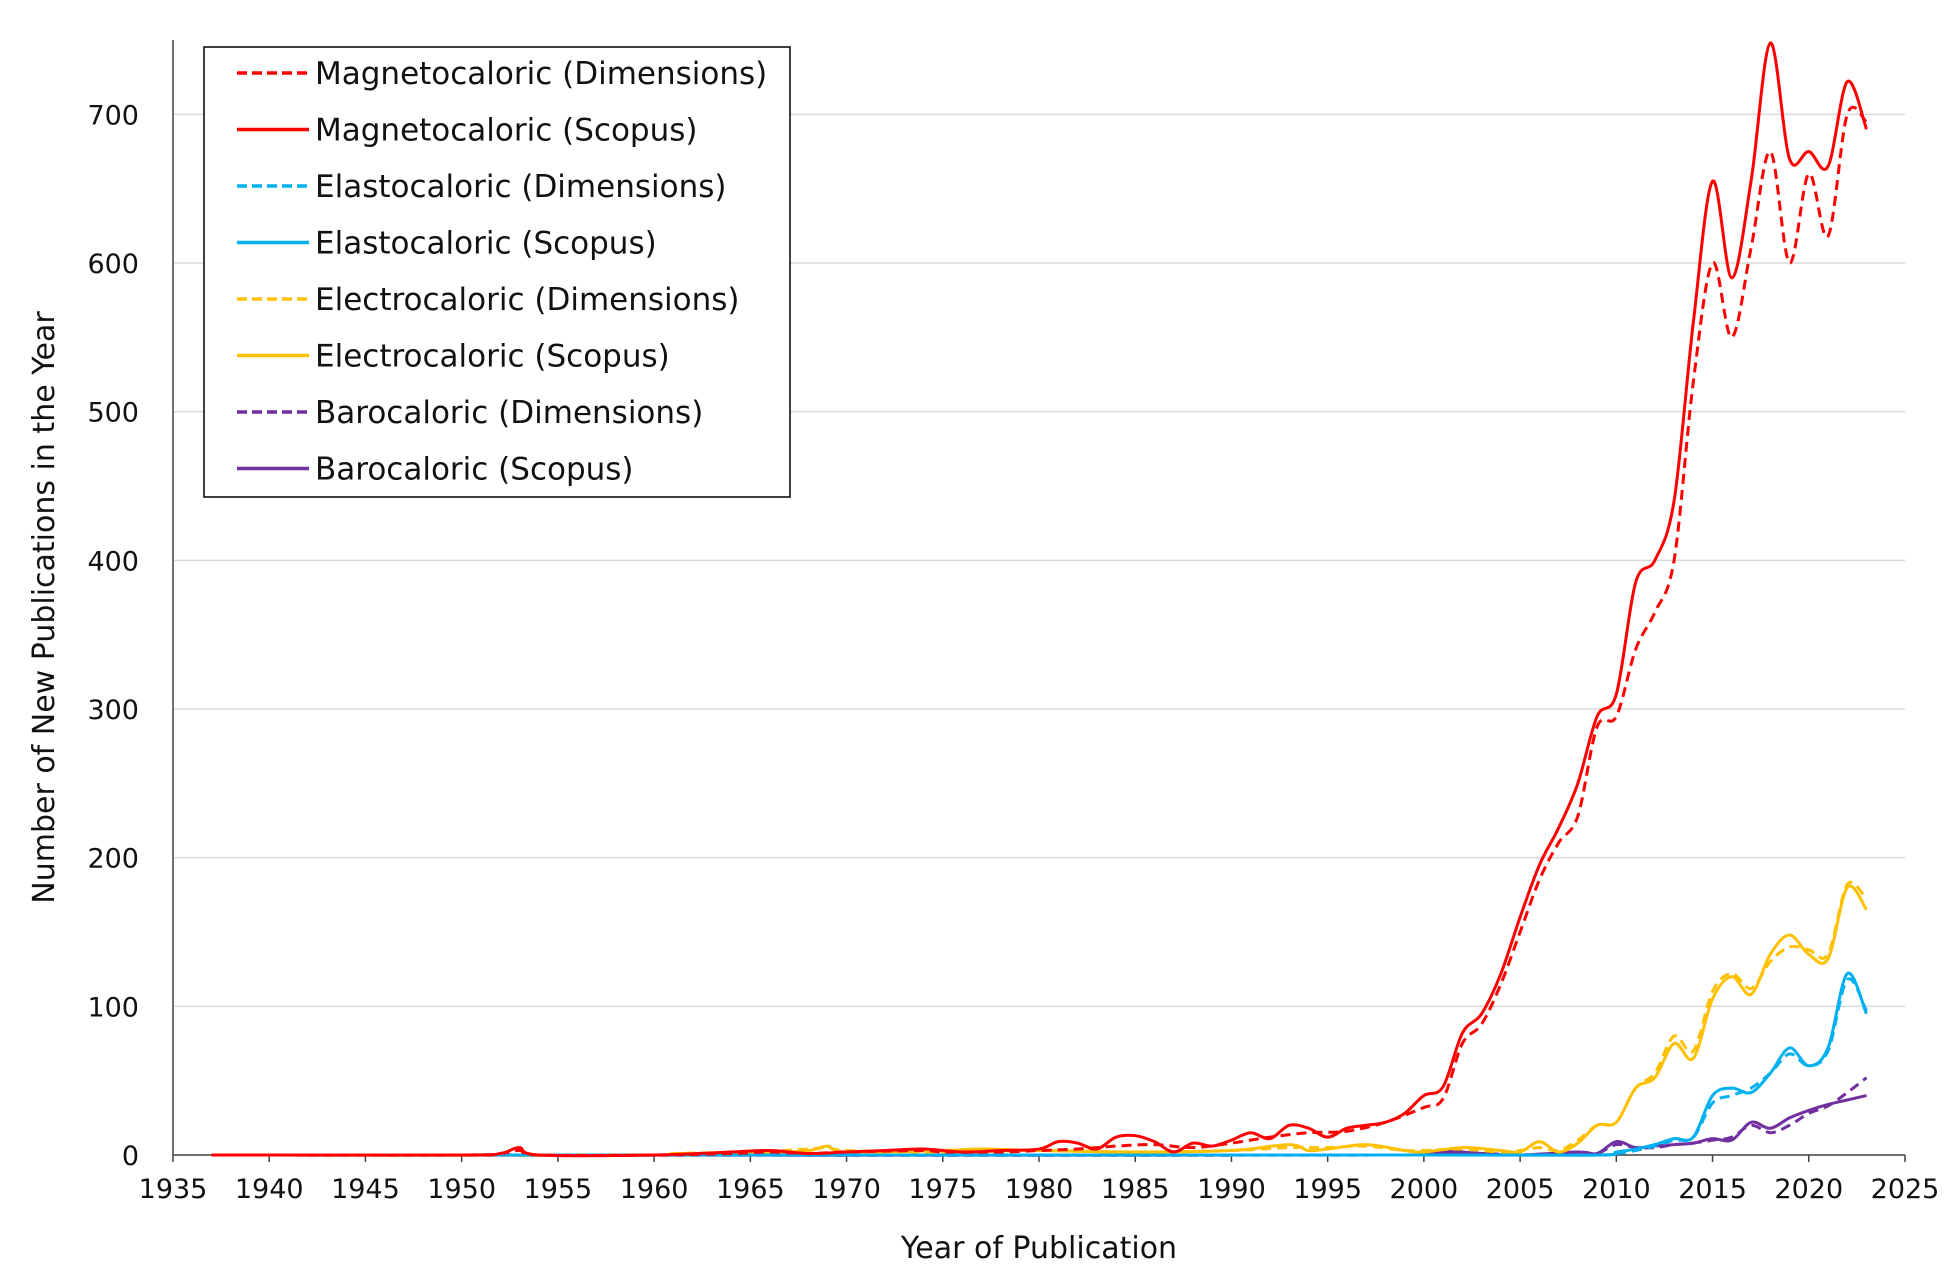  I want to click on legend-label-elastocaloric-scopus: Elastocaloric (Scopus), so click(486, 244).